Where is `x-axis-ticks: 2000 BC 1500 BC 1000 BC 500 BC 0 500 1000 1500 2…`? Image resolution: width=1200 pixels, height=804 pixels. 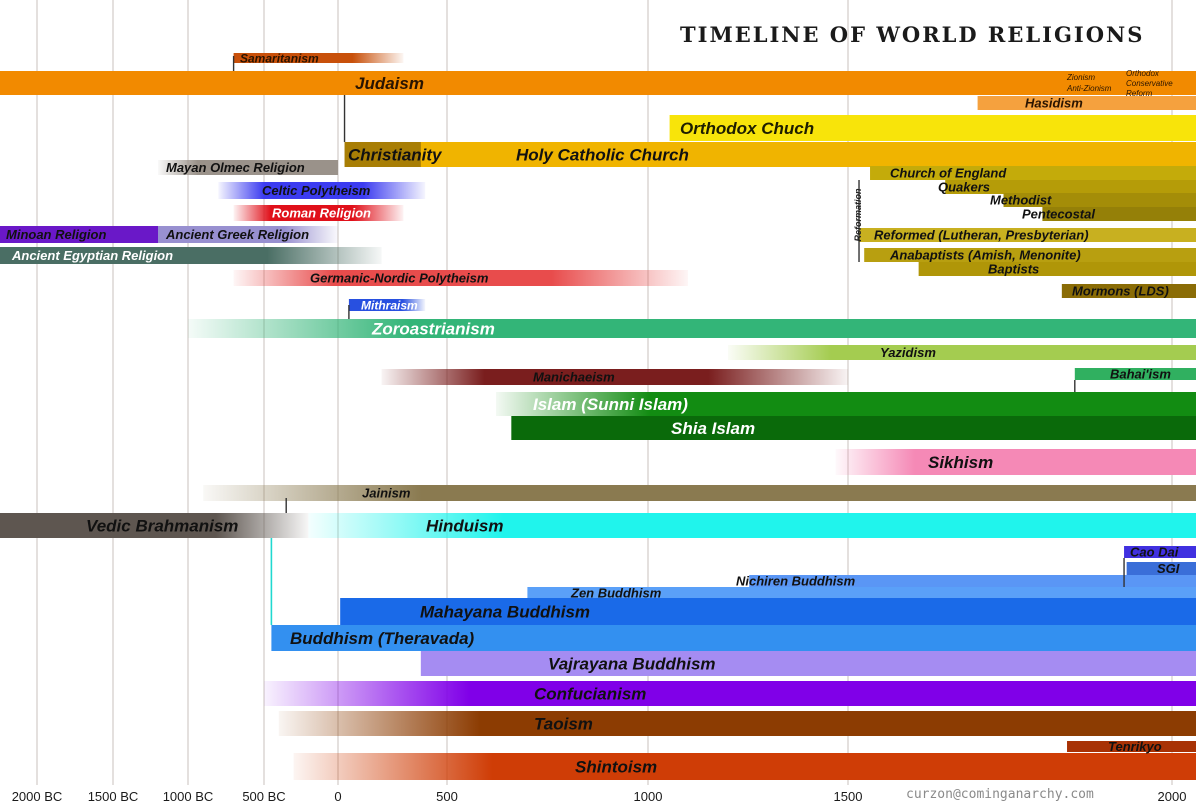 x-axis-ticks: 2000 BC 1500 BC 1000 BC 500 BC 0 500 1000 1500 2… is located at coordinates (599, 796).